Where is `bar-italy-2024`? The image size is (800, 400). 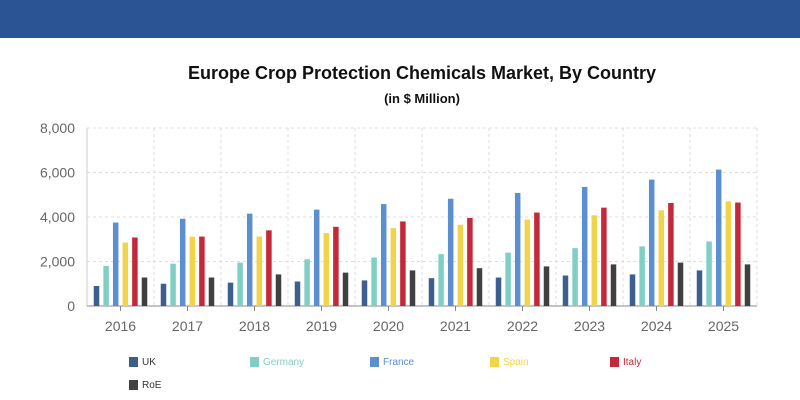
bar-italy-2024 is located at coordinates (671, 254).